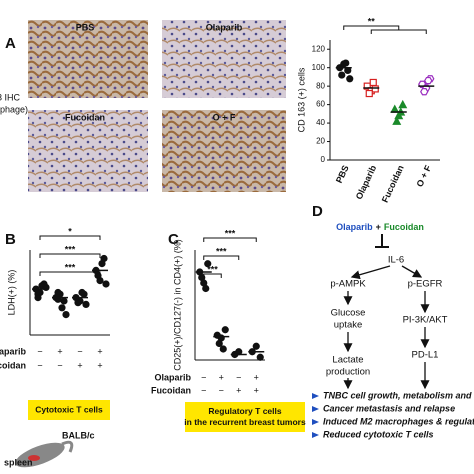 The height and width of the screenshot is (474, 474). Describe the element at coordinates (398, 395) in the screenshot. I see `outcome: TNBC cell growth, metabolism and stem` at that location.